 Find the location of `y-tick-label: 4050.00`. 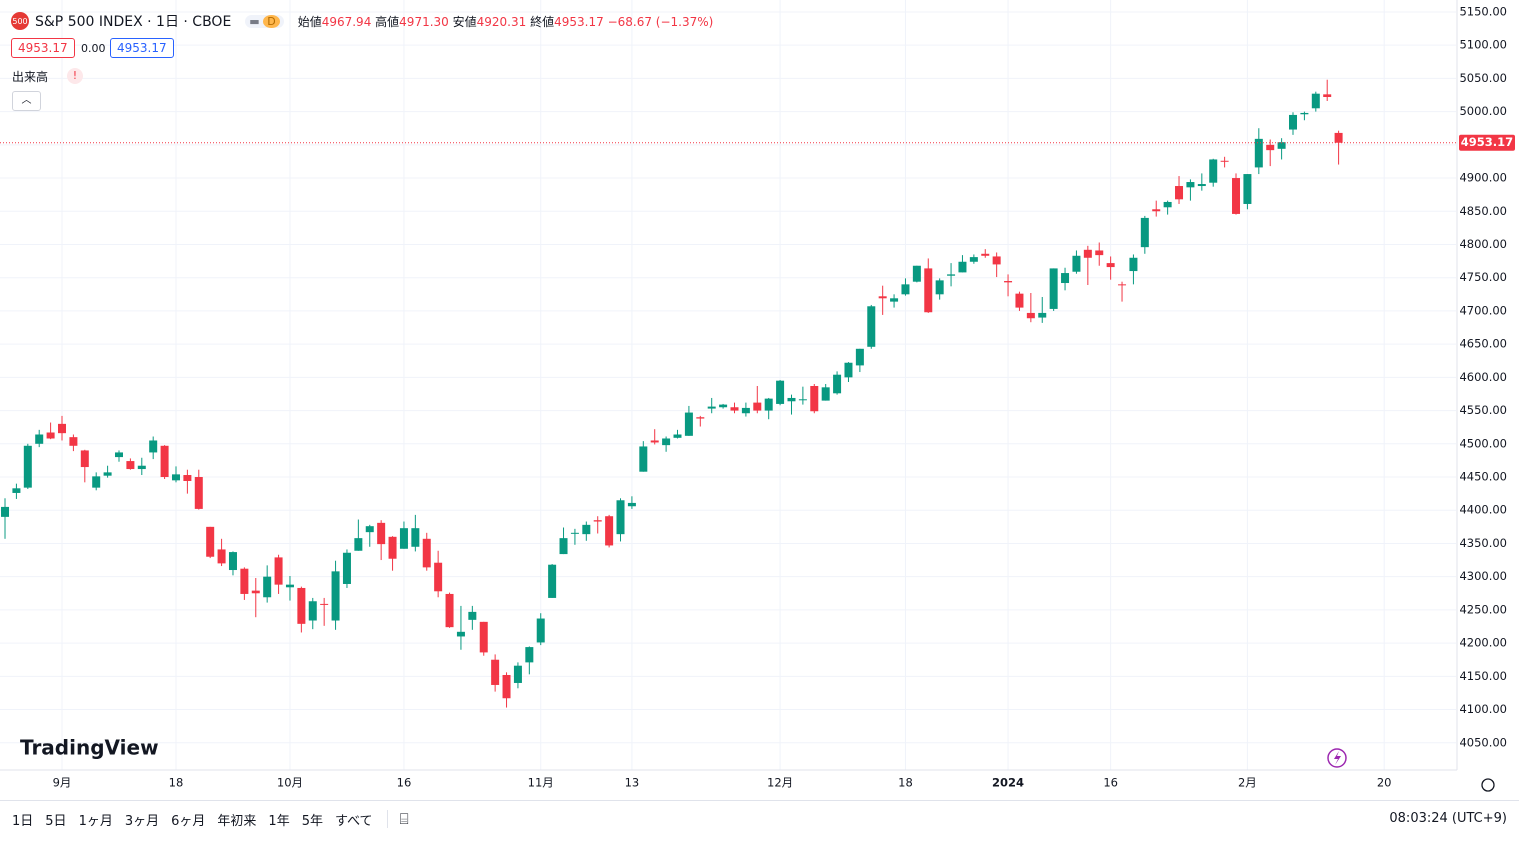

y-tick-label: 4050.00 is located at coordinates (1483, 742).